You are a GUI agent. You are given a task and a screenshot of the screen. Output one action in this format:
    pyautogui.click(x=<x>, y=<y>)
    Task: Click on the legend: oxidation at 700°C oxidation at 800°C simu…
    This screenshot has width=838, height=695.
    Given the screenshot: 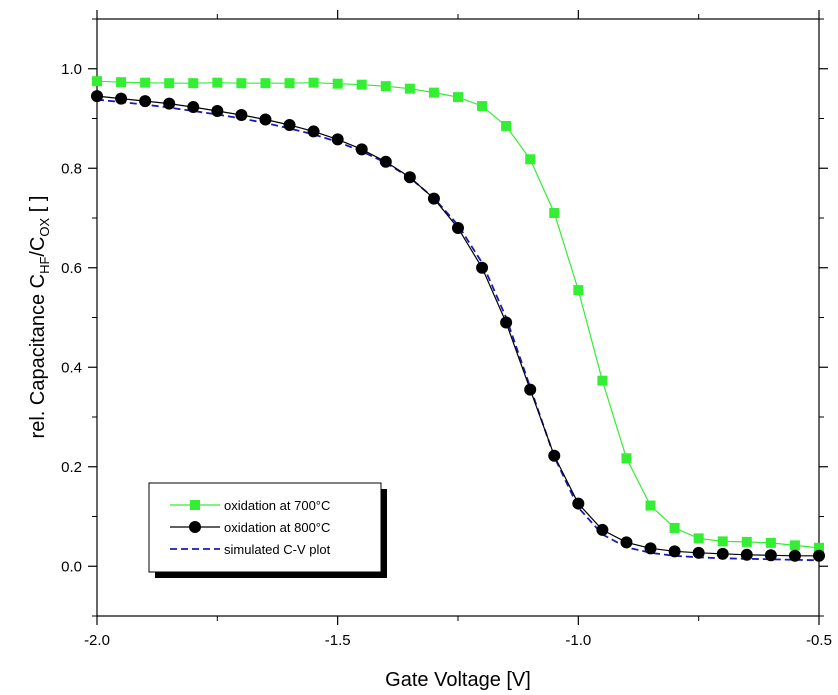 What is the action you would take?
    pyautogui.click(x=267, y=530)
    